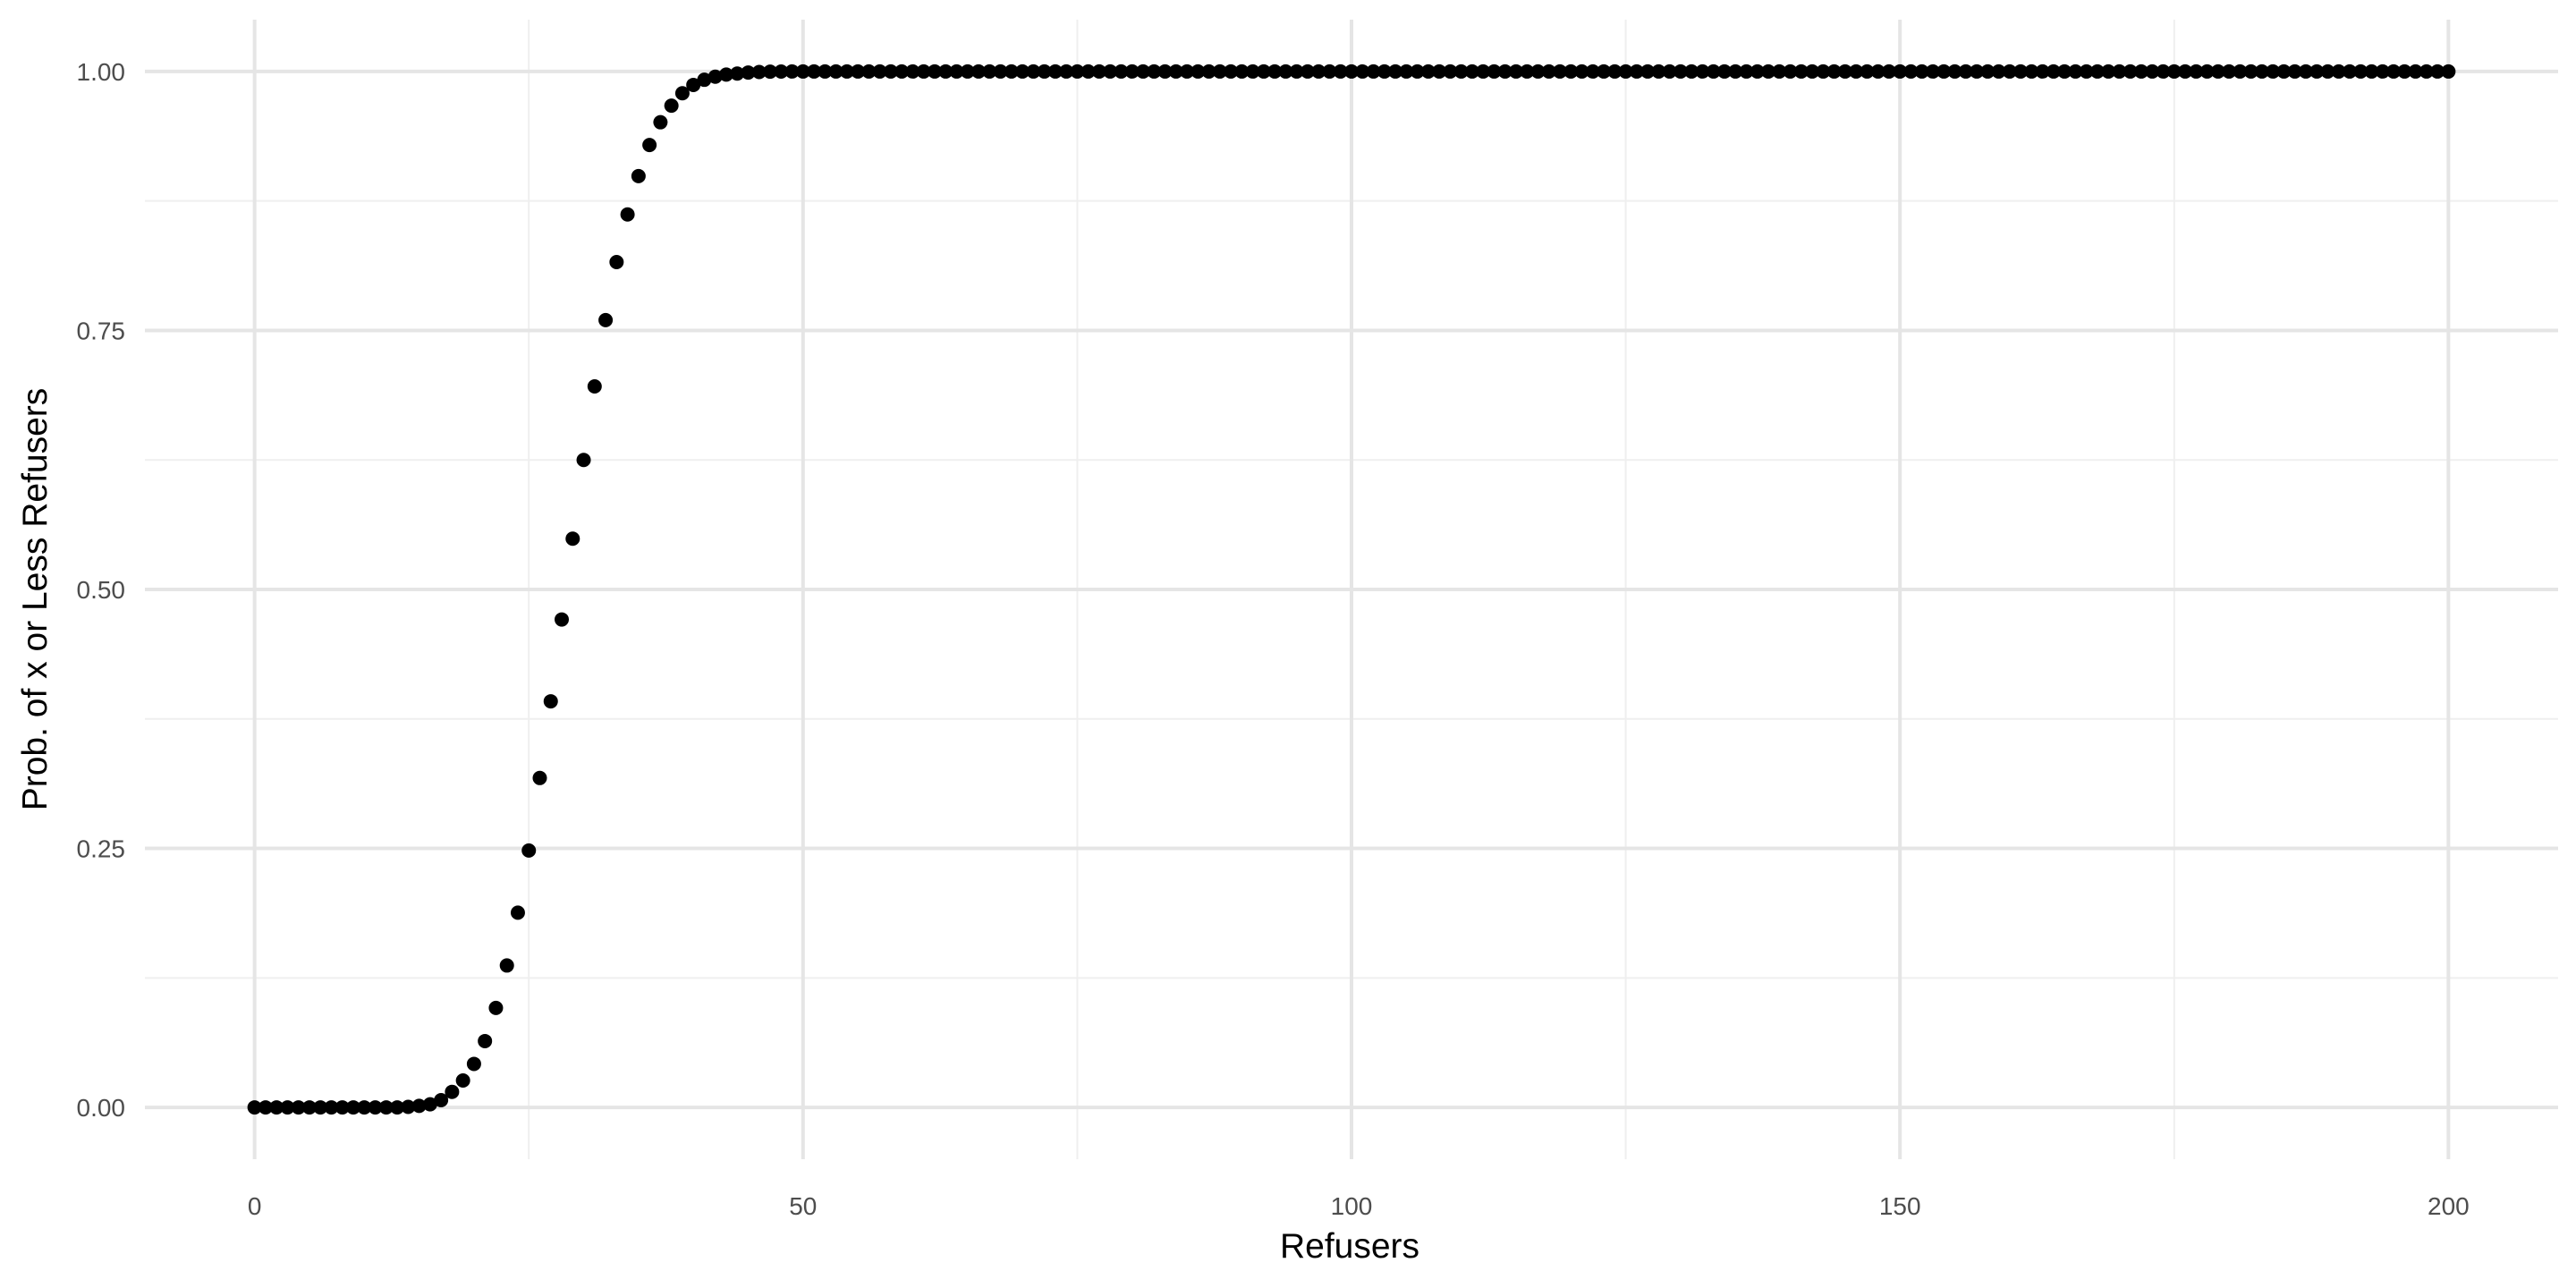 Image resolution: width=2576 pixels, height=1288 pixels. What do you see at coordinates (101, 590) in the screenshot?
I see `y-axis-tick-labels: 0.00 0.25 0.50 0.75 1.00` at bounding box center [101, 590].